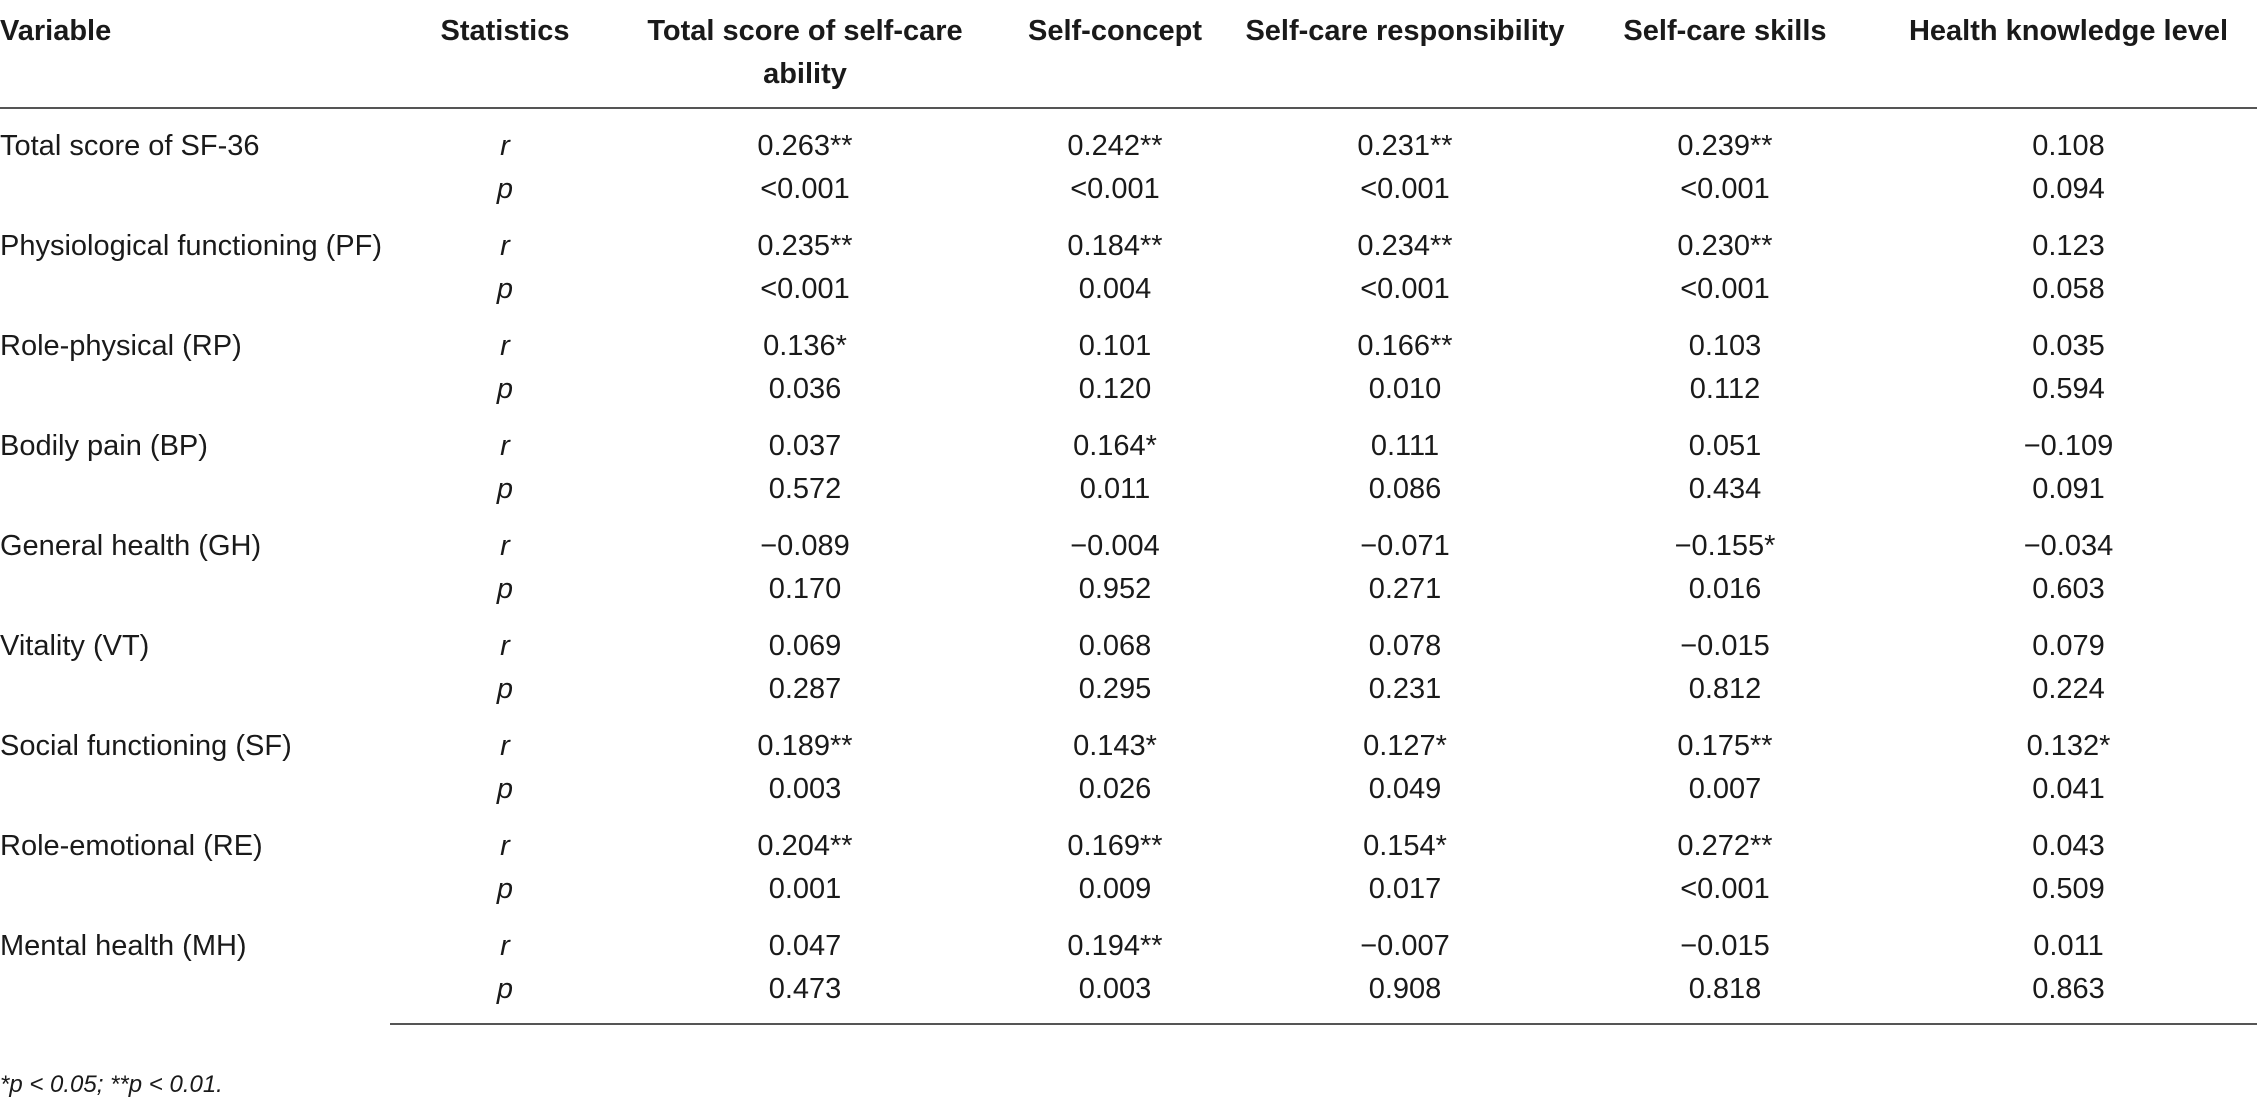 This screenshot has width=2257, height=1105. What do you see at coordinates (123, 946) in the screenshot?
I see `variable-cell: Mental health (MH)` at bounding box center [123, 946].